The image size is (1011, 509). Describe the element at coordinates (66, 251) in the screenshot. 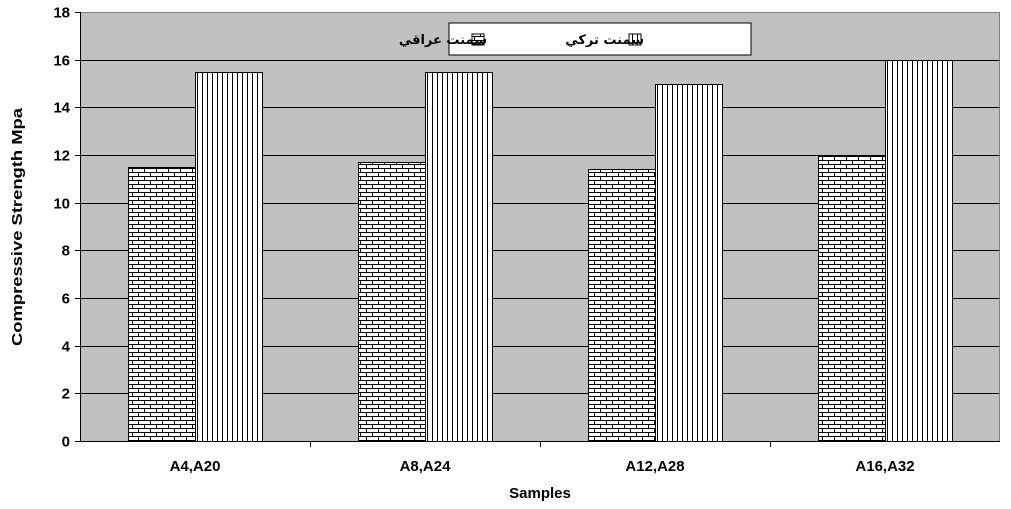

I see `y-tick-label: 8` at that location.